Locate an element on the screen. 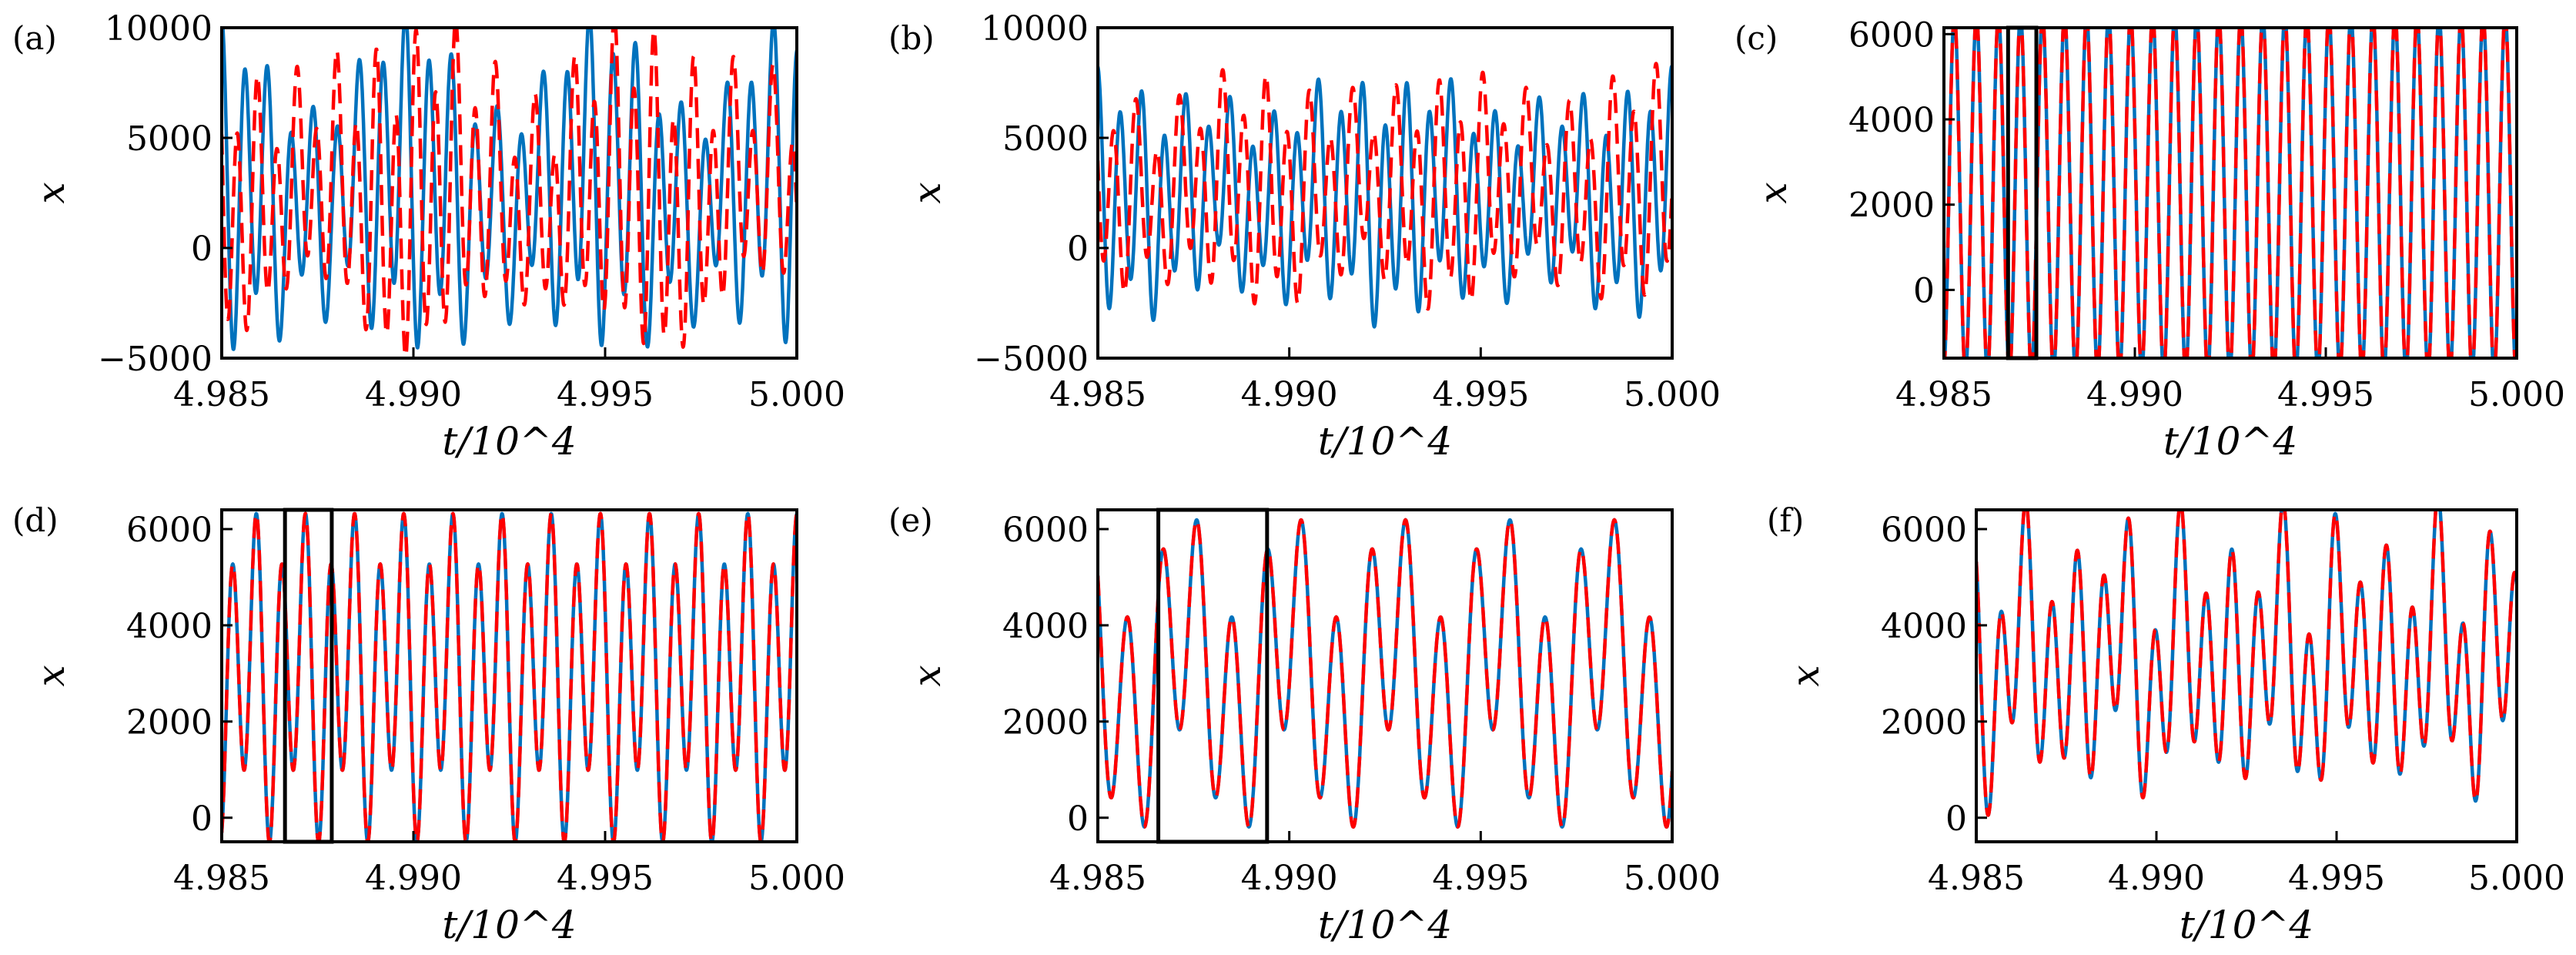 The width and height of the screenshot is (2576, 955). panel-label: (c) is located at coordinates (1757, 38).